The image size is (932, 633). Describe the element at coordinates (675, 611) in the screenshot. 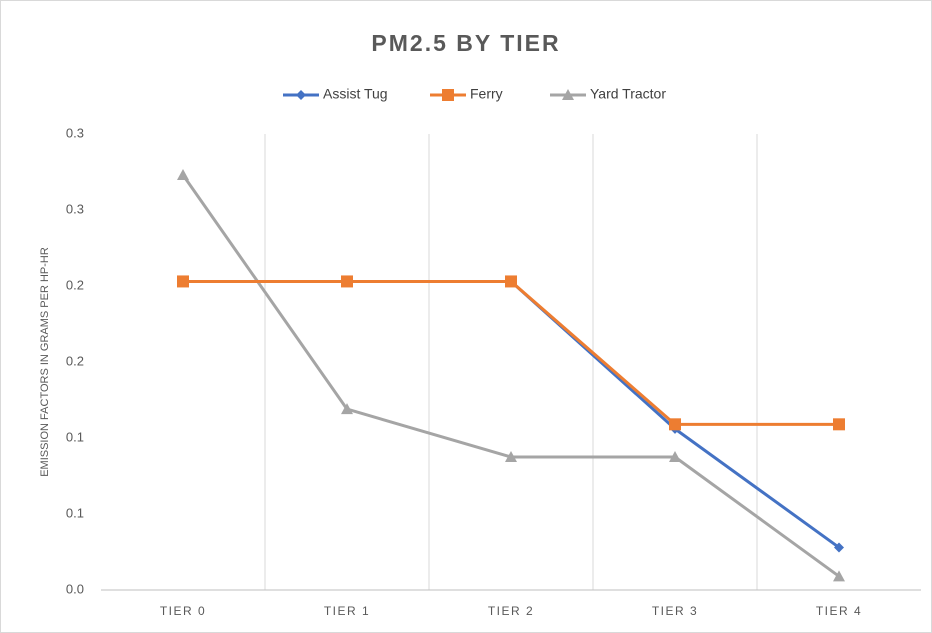

I see `x-tick-label: TIER 3` at that location.